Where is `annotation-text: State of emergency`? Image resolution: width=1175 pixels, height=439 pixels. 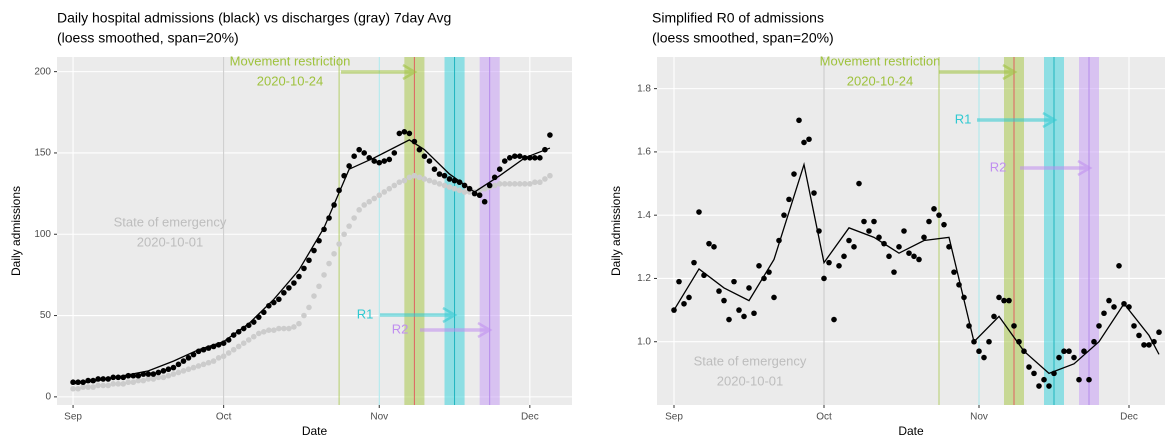
annotation-text: State of emergency is located at coordinates (170, 221).